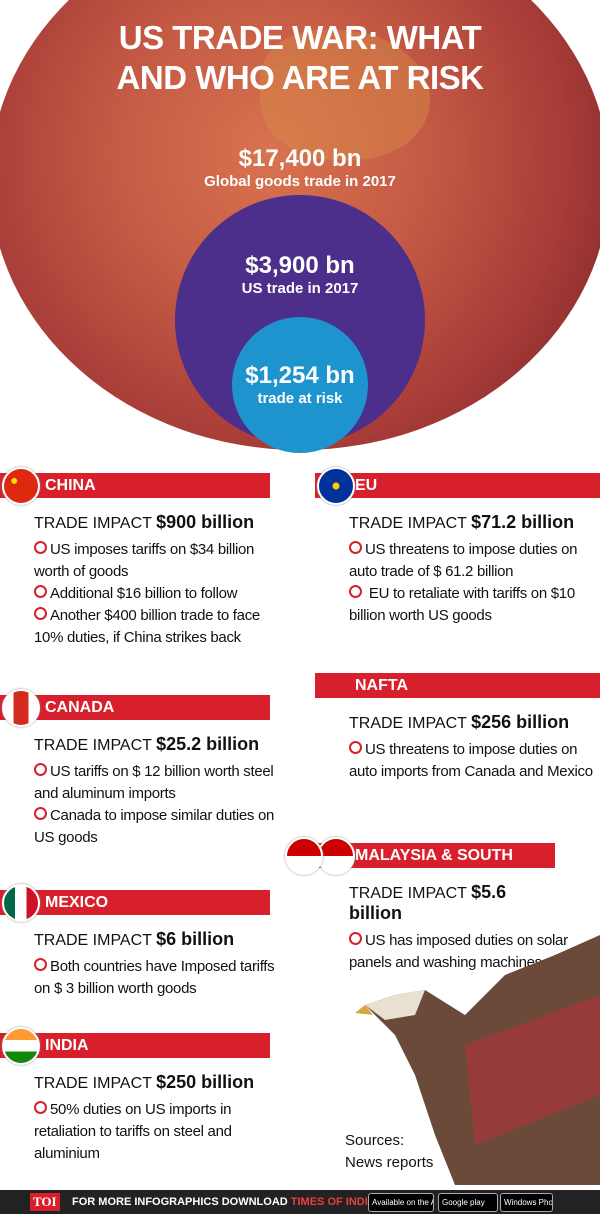  I want to click on circle-label: Global goods trade in 2017, so click(300, 181).